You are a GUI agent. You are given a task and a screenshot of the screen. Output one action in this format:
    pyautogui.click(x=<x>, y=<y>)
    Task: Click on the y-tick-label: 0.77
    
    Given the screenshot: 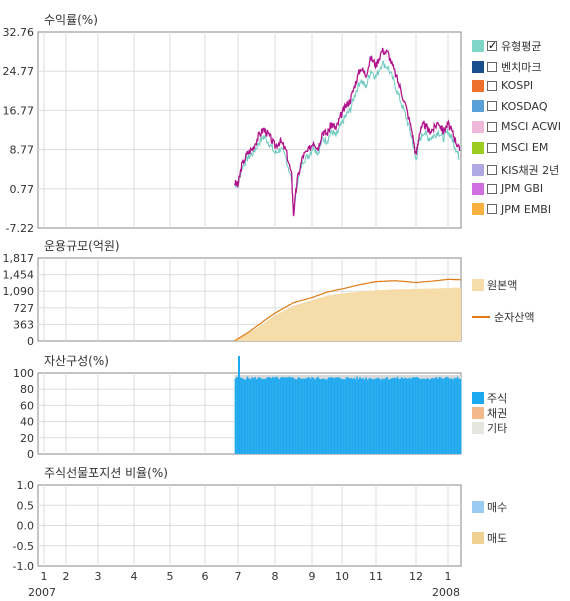 What is the action you would take?
    pyautogui.click(x=22, y=189)
    